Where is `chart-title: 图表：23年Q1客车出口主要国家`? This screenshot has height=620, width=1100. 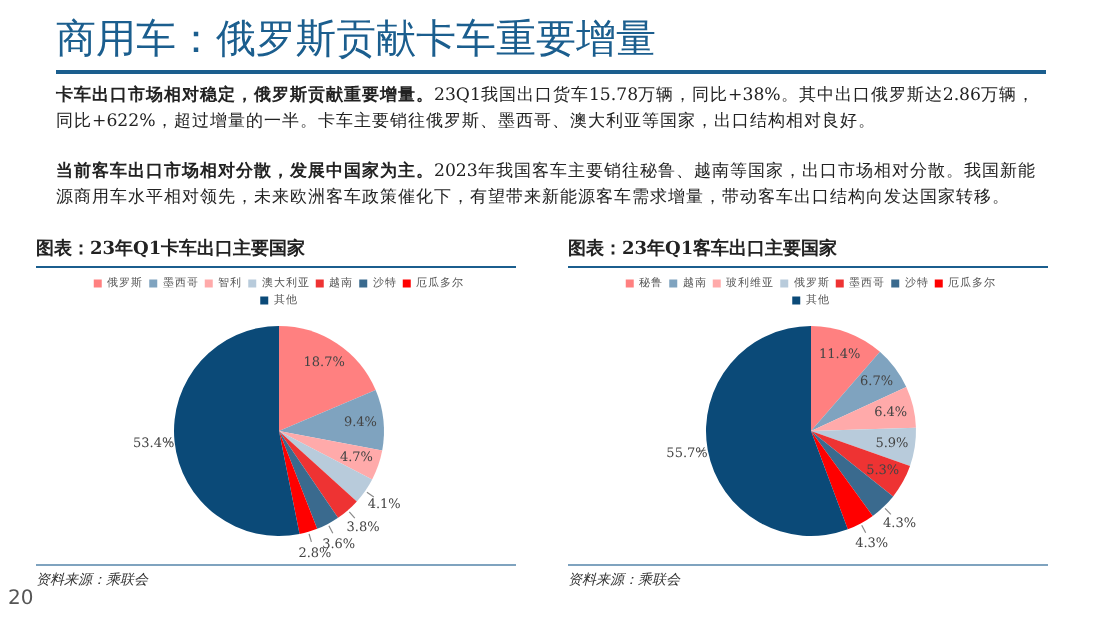 chart-title: 图表：23年Q1客车出口主要国家 is located at coordinates (808, 252).